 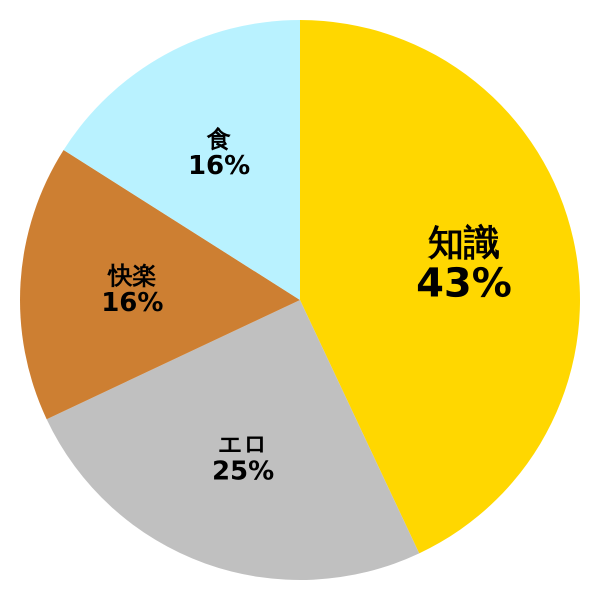 I want to click on data-label: 25%, so click(x=243, y=471).